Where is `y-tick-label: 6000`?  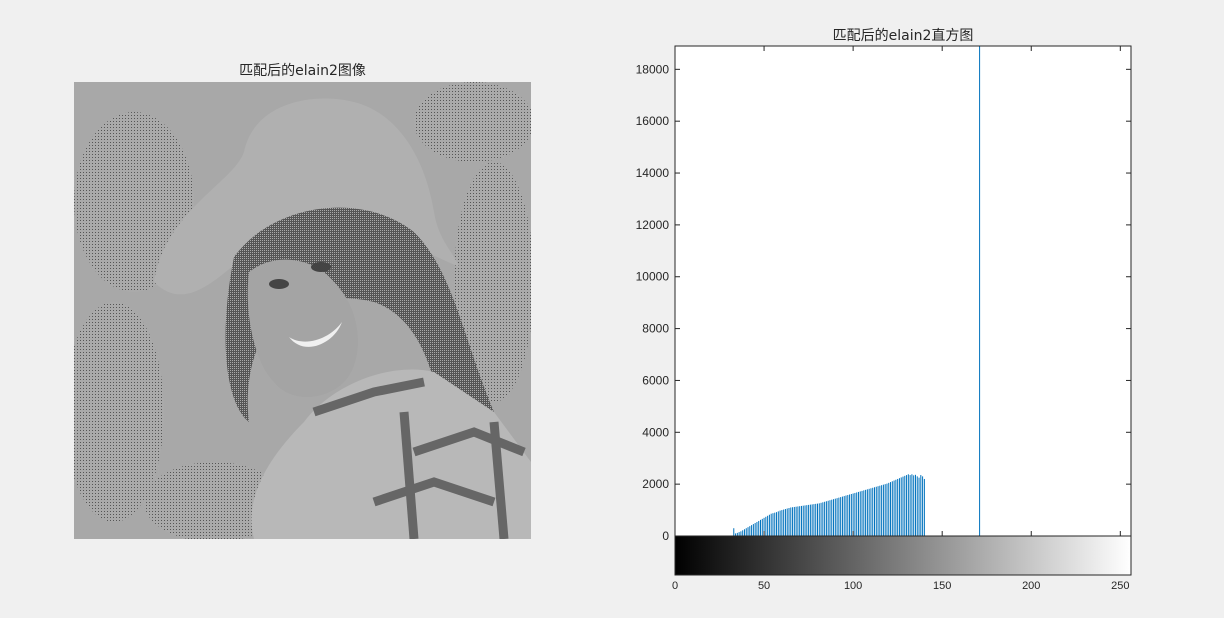
y-tick-label: 6000 is located at coordinates (655, 380).